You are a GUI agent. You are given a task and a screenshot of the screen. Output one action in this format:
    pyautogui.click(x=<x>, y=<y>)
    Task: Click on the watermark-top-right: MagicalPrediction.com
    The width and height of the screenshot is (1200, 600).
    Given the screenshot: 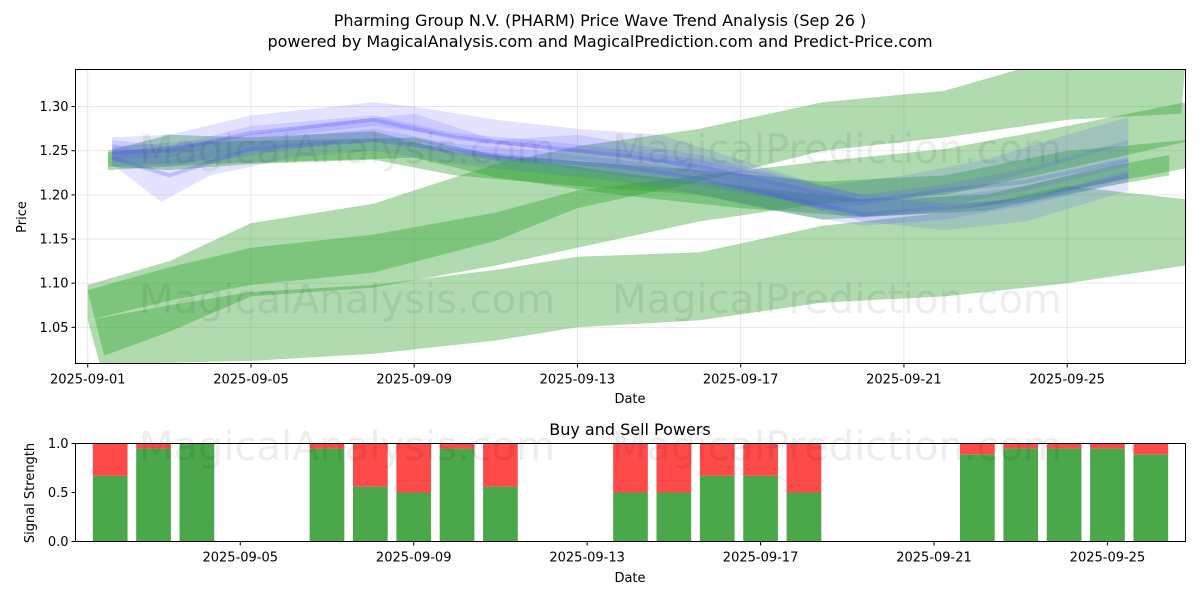 What is the action you would take?
    pyautogui.click(x=837, y=150)
    